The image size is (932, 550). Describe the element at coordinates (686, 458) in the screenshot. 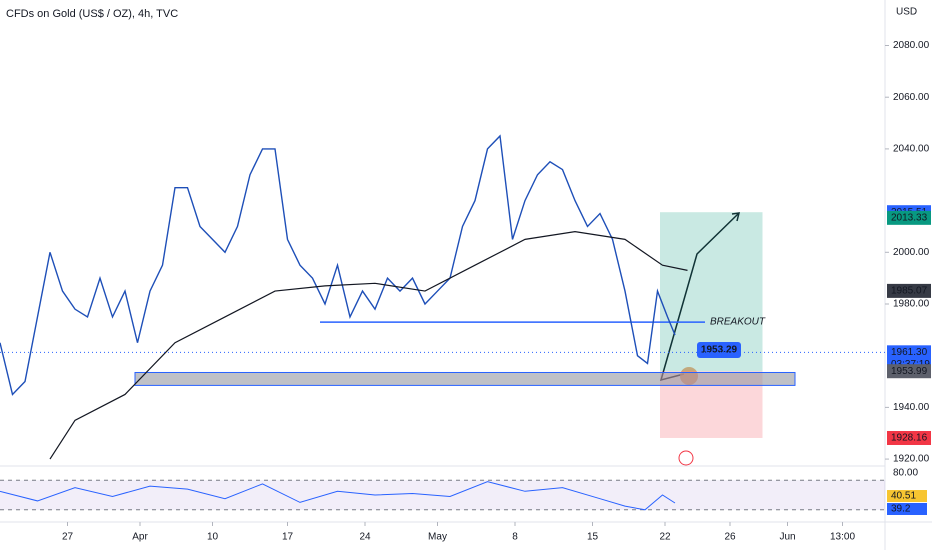

I see `alert-icon` at that location.